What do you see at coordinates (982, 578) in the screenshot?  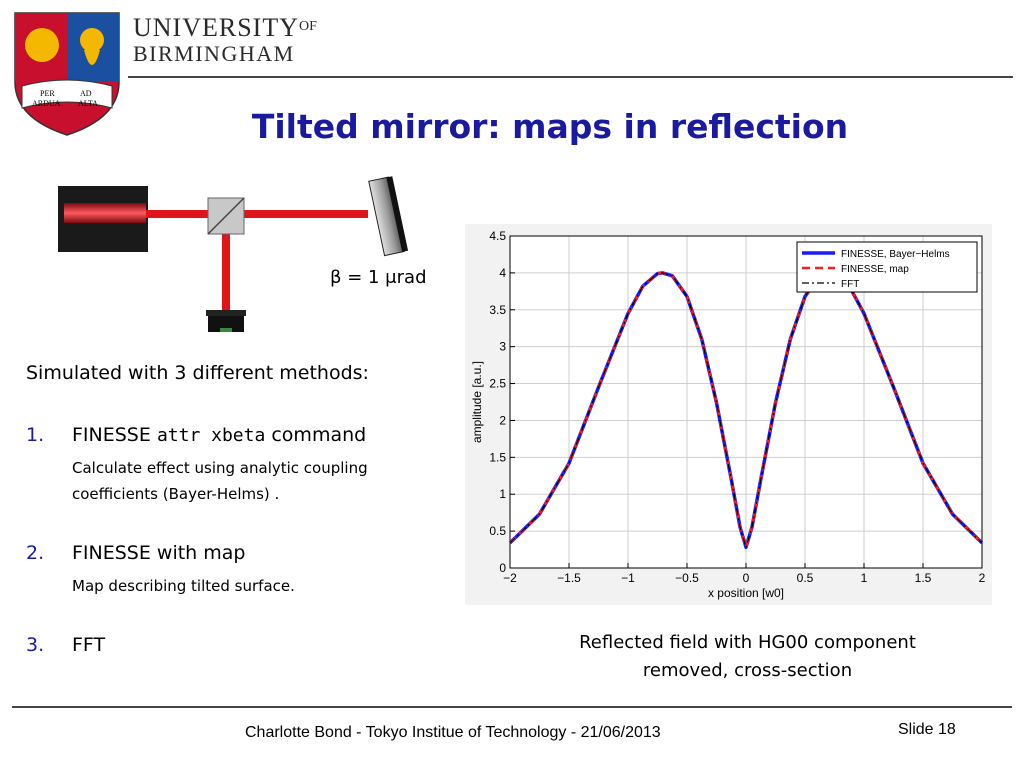 I see `x-tick-label: 2` at bounding box center [982, 578].